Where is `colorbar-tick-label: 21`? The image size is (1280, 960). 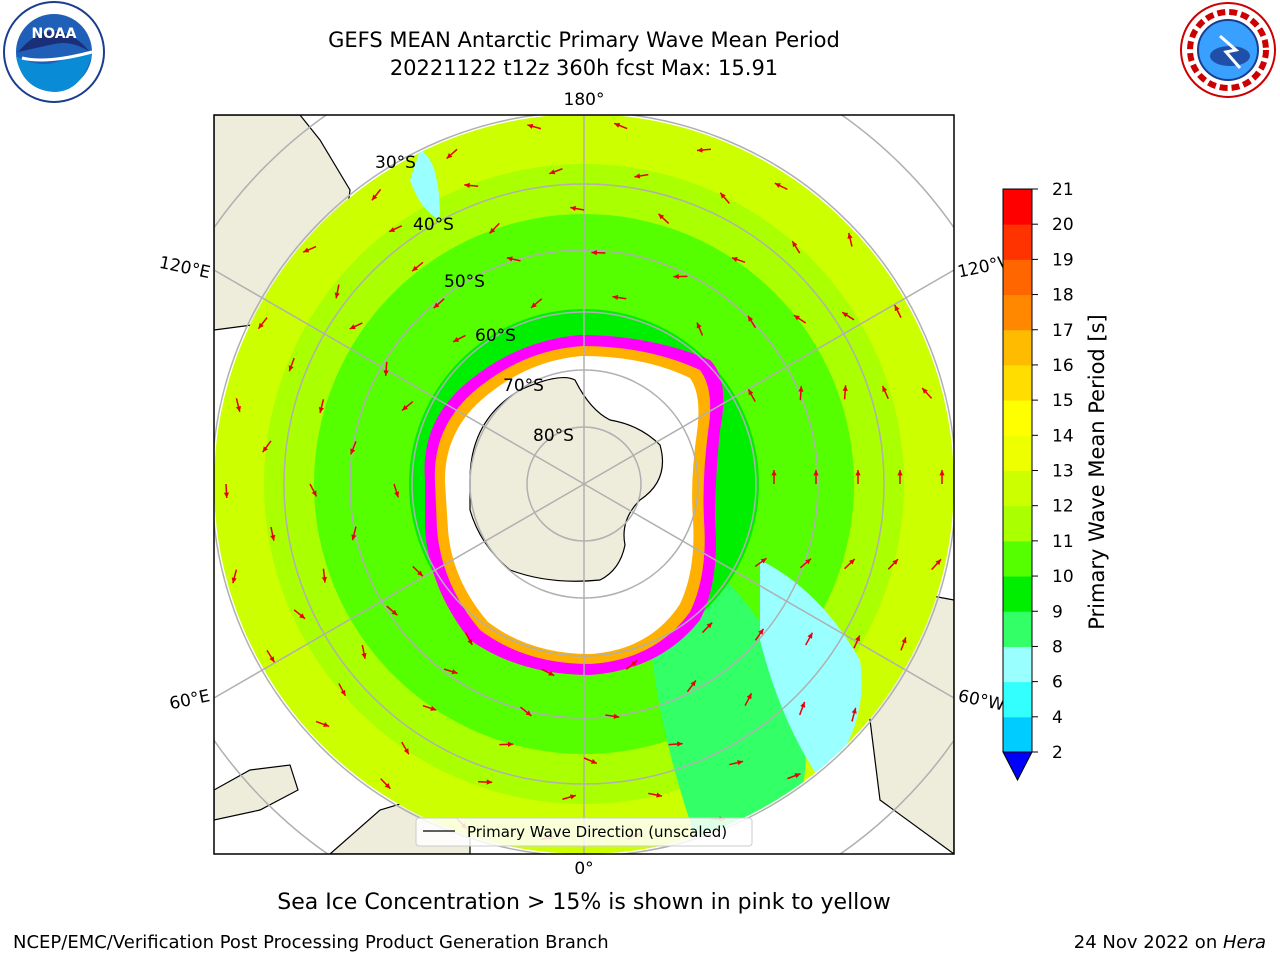 colorbar-tick-label: 21 is located at coordinates (1063, 190).